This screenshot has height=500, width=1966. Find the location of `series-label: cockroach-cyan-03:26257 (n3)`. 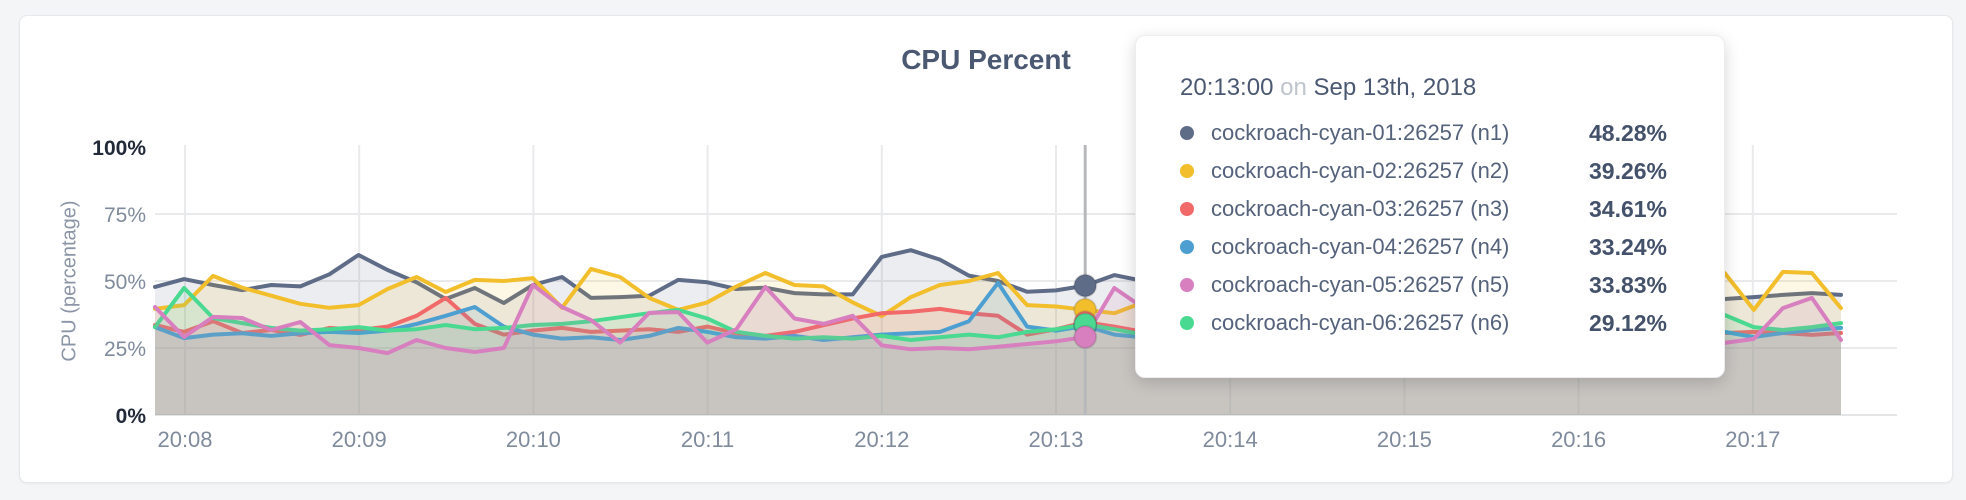

series-label: cockroach-cyan-03:26257 (n3) is located at coordinates (1360, 208).